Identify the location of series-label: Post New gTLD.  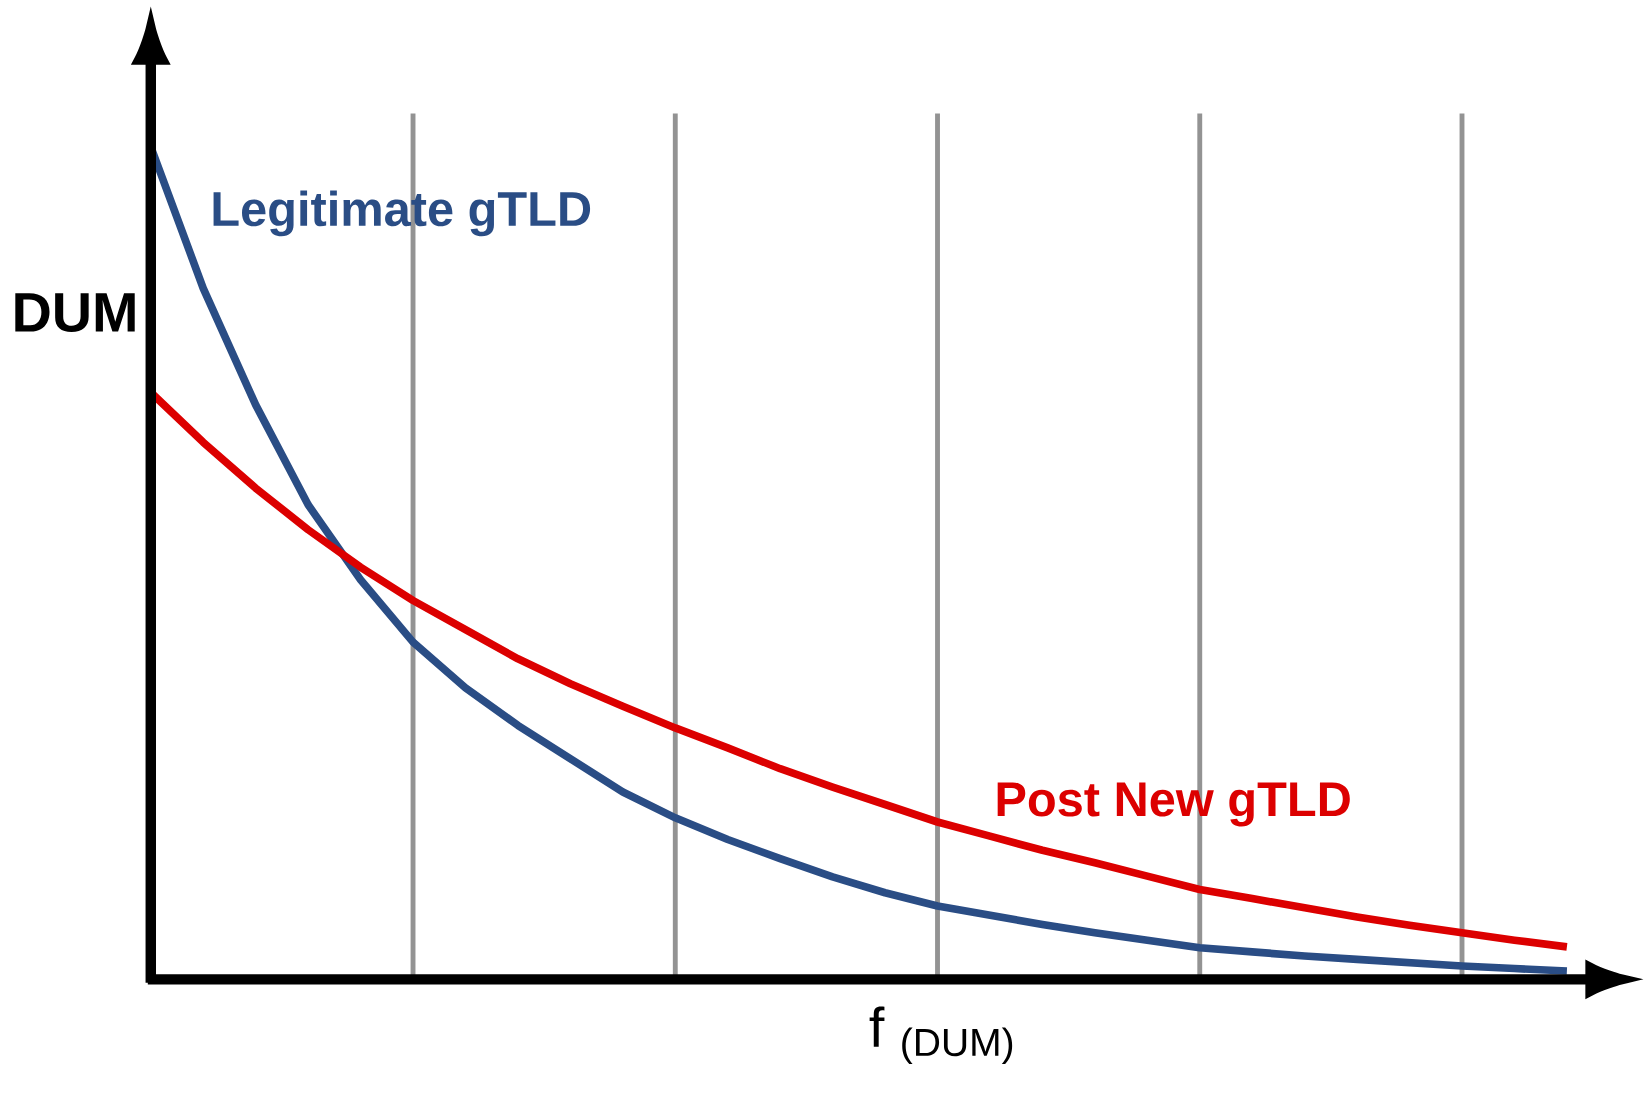
(1173, 804).